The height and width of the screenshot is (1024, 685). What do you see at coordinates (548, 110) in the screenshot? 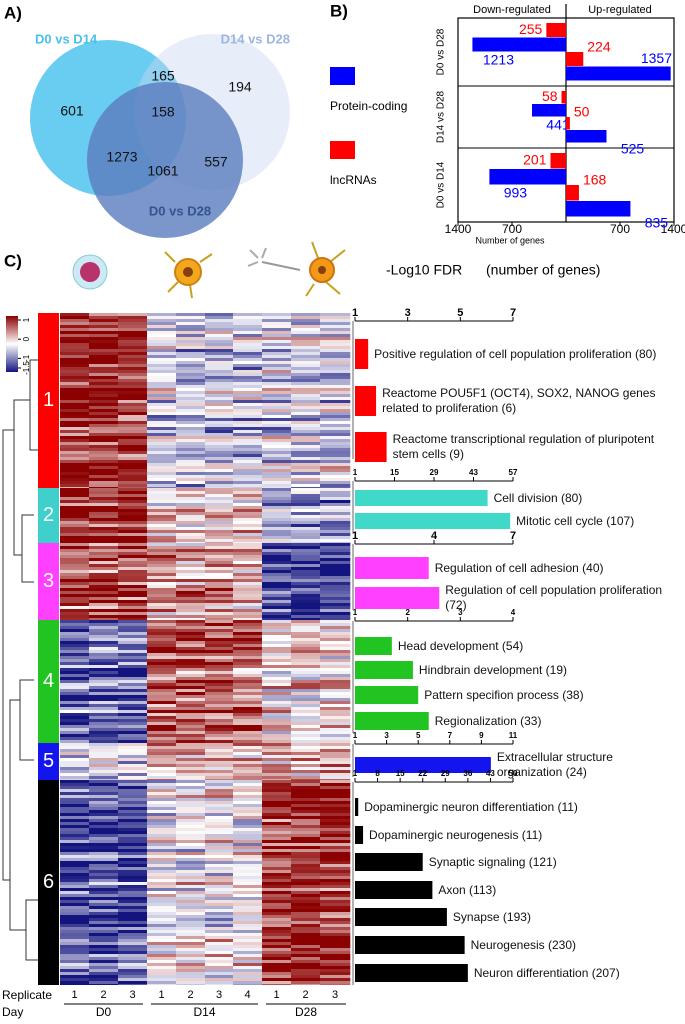
I see `bar` at bounding box center [548, 110].